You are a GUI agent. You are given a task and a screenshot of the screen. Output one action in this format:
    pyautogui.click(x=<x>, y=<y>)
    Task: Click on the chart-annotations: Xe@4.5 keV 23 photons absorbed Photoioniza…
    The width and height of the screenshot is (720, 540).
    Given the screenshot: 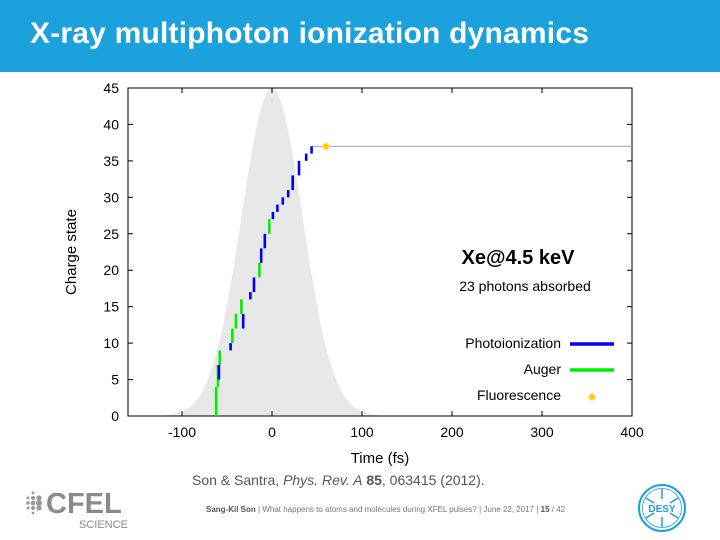 What is the action you would take?
    pyautogui.click(x=536, y=325)
    